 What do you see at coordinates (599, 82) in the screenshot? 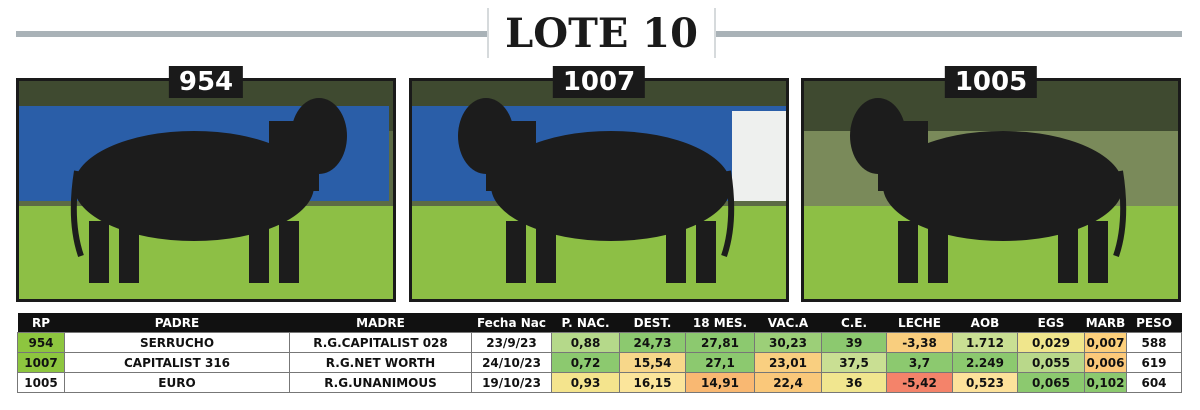
I see `photo-label: 1007` at bounding box center [599, 82].